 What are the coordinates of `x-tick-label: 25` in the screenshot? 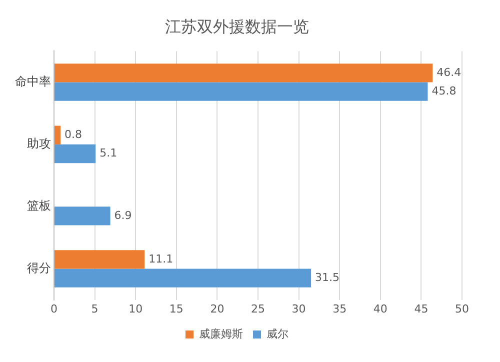 It's located at (258, 309).